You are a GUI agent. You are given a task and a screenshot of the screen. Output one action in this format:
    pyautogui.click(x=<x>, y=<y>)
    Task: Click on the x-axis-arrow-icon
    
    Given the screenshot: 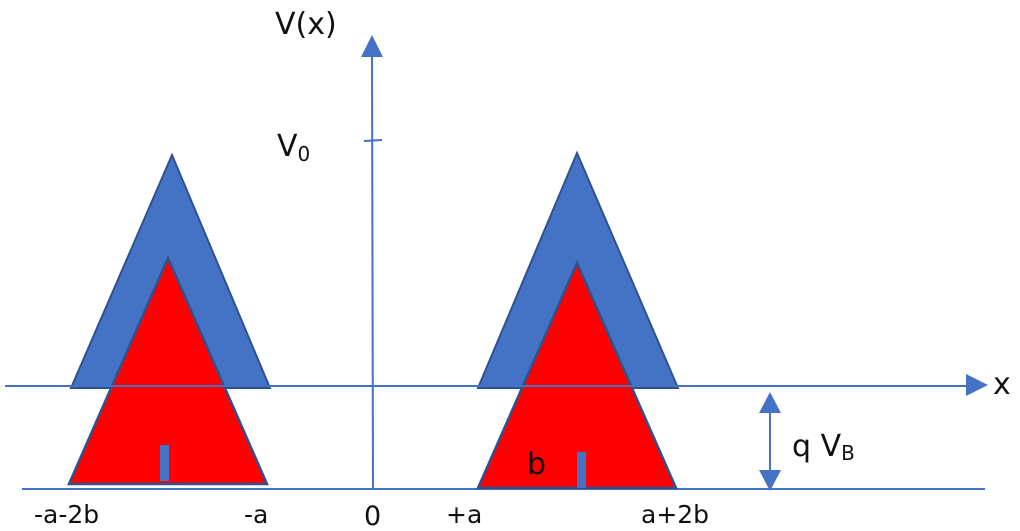 What is the action you would take?
    pyautogui.click(x=977, y=385)
    